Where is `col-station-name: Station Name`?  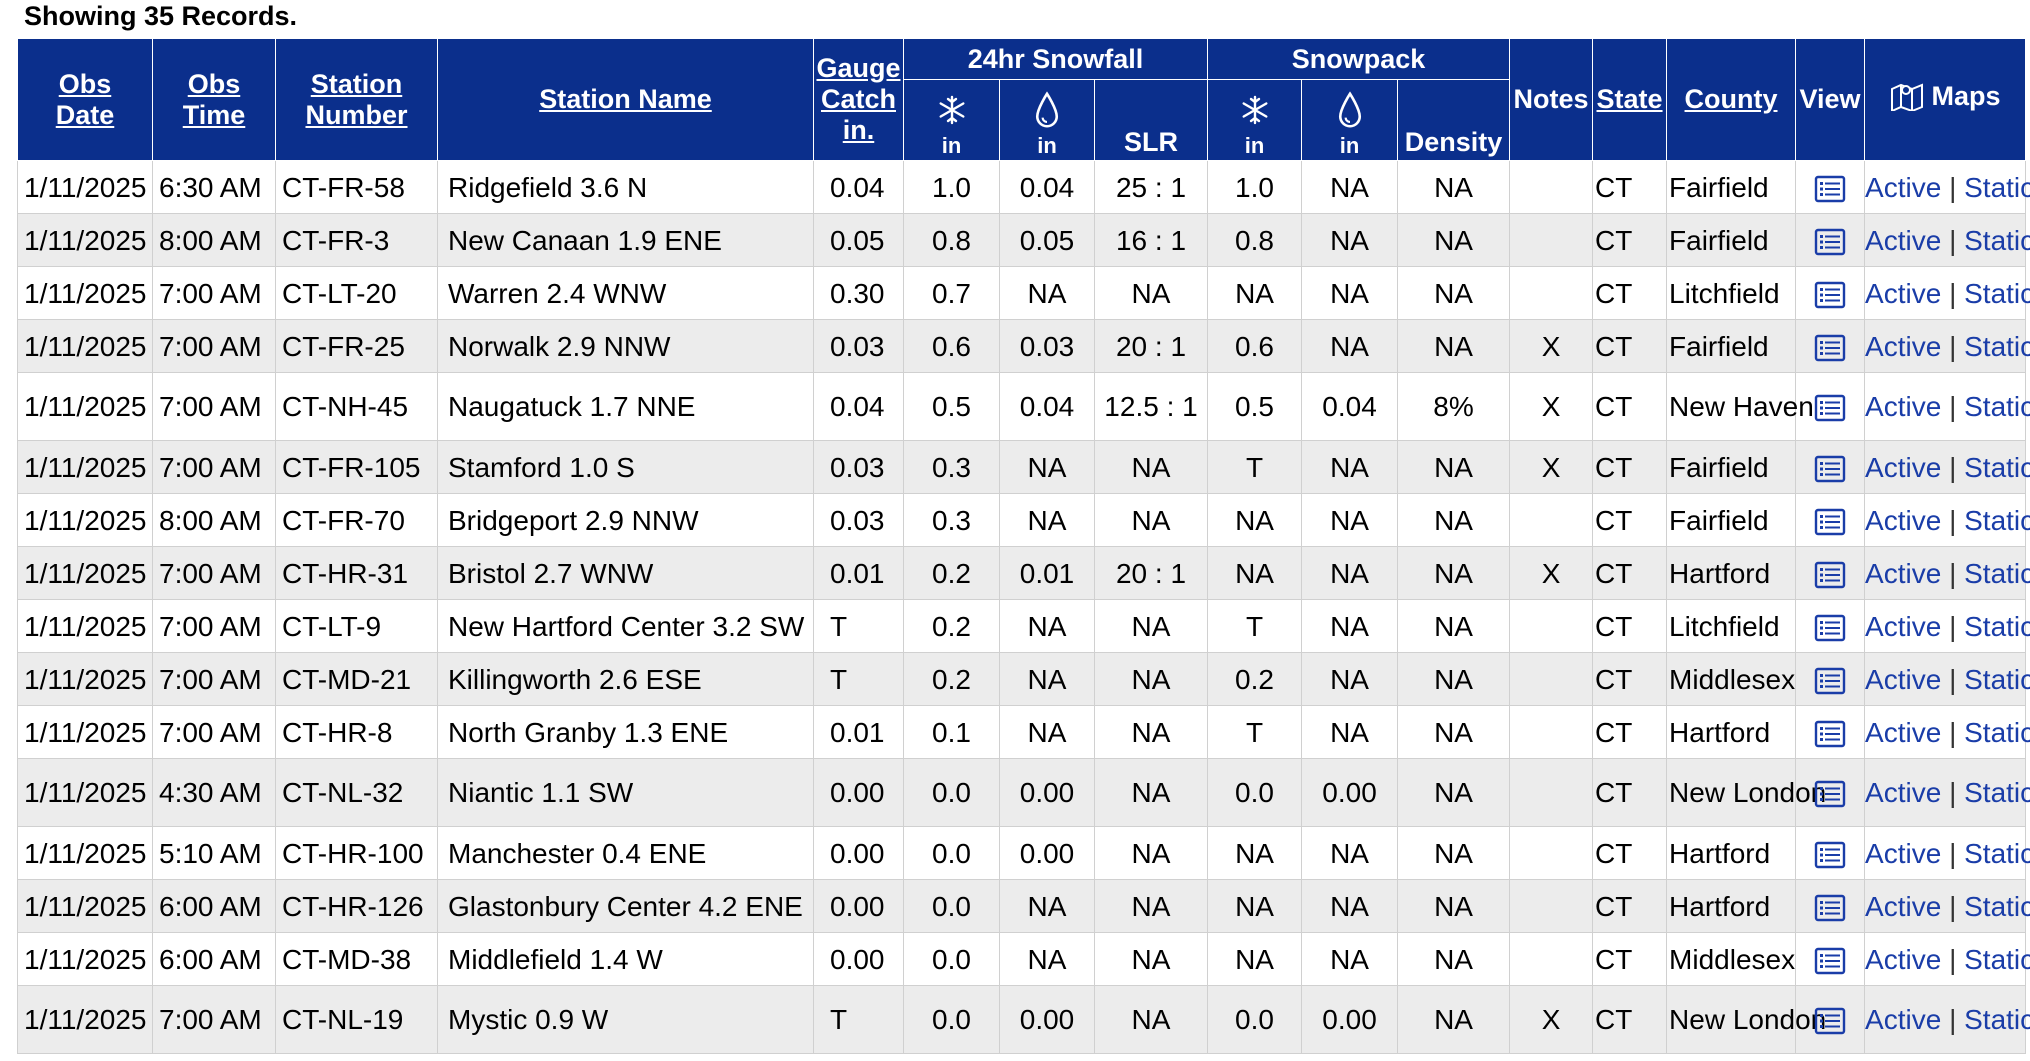 col-station-name: Station Name is located at coordinates (625, 99).